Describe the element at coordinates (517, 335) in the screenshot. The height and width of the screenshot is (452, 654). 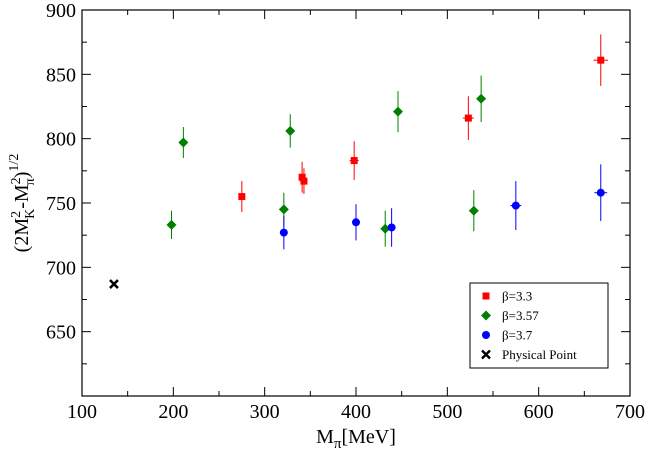
I see `legend-label: β=3.7` at that location.